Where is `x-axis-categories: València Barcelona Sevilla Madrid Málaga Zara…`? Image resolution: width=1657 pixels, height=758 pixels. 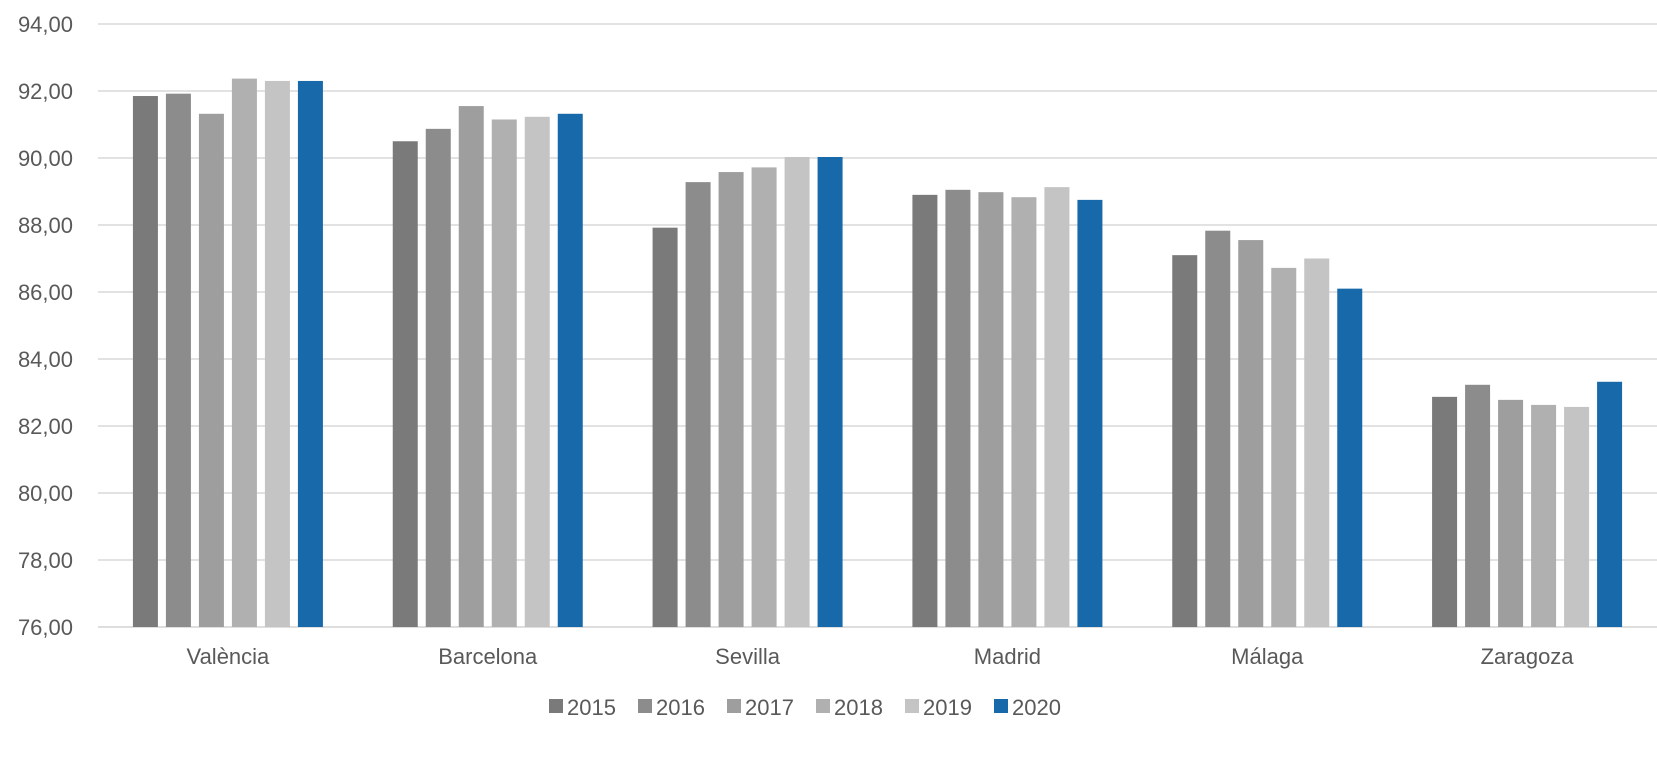 x-axis-categories: València Barcelona Sevilla Madrid Málaga Zara… is located at coordinates (881, 656).